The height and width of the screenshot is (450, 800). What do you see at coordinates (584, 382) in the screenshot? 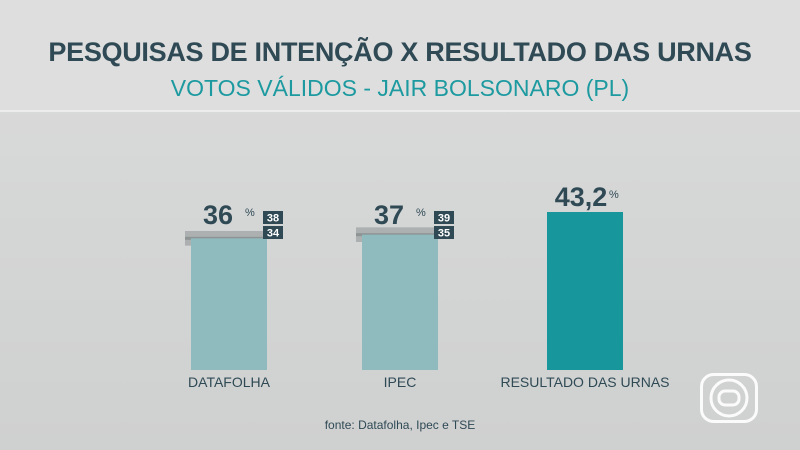
I see `category-label: RESULTADO DAS URNAS` at bounding box center [584, 382].